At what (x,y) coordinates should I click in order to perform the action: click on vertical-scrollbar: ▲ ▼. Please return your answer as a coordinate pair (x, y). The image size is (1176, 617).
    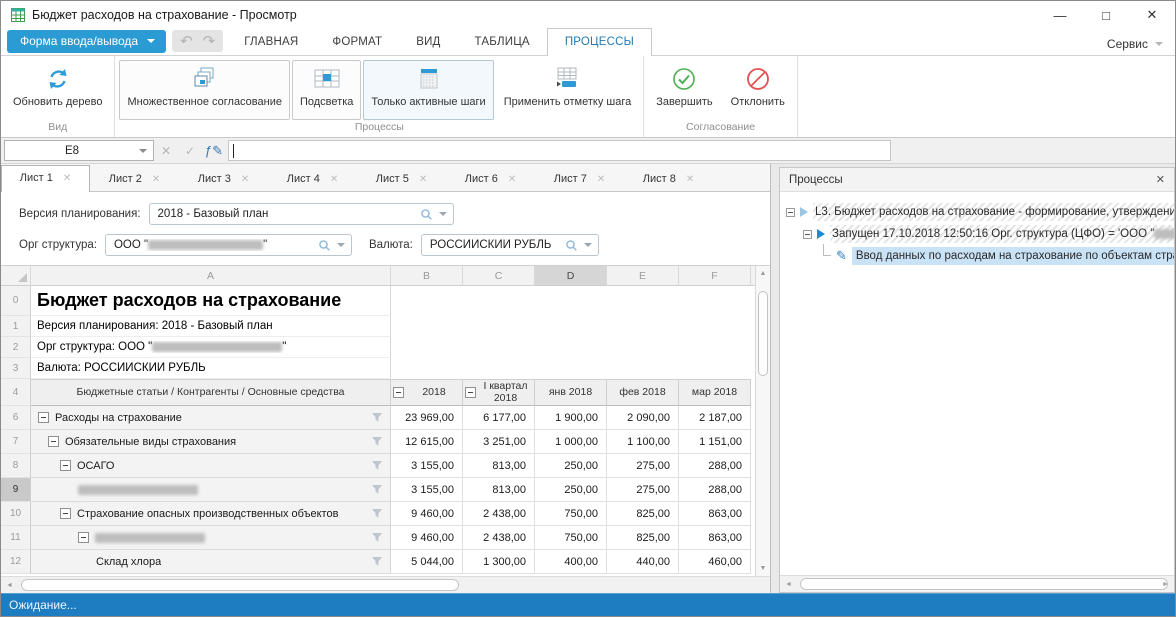
    Looking at the image, I should click on (762, 421).